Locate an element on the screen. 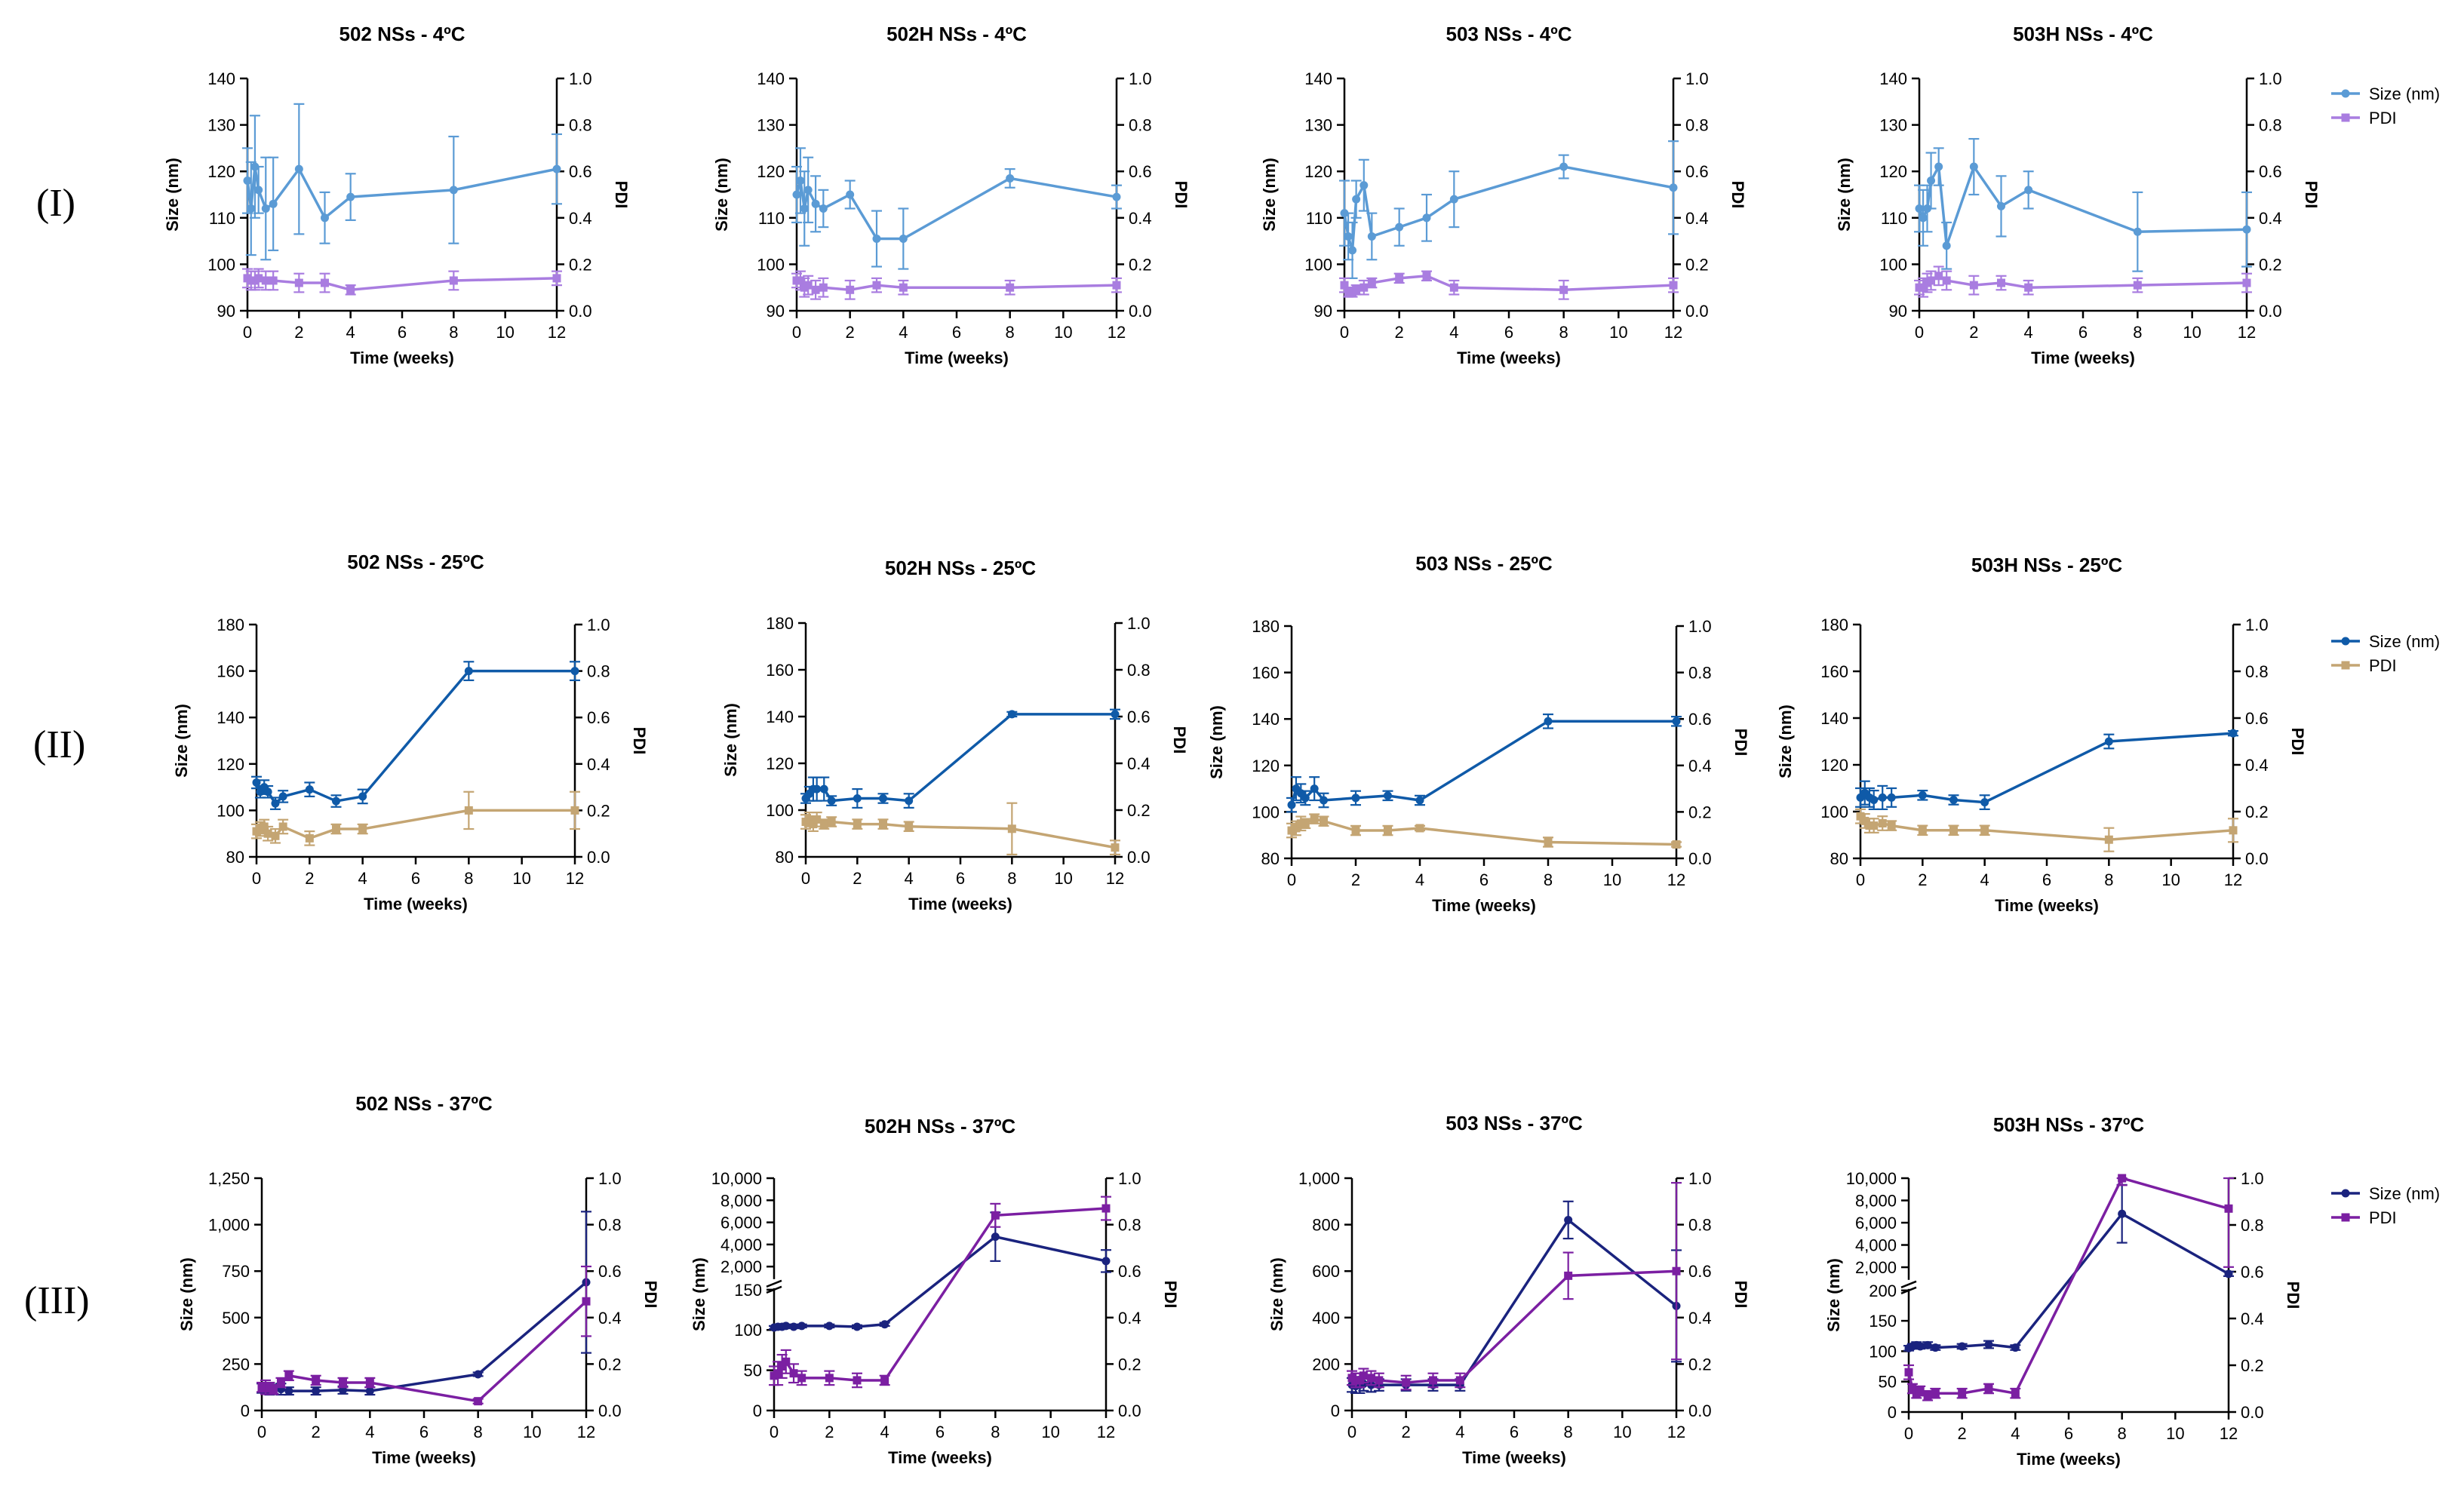  x-axis-label: Time (weeks) is located at coordinates (1514, 1457).